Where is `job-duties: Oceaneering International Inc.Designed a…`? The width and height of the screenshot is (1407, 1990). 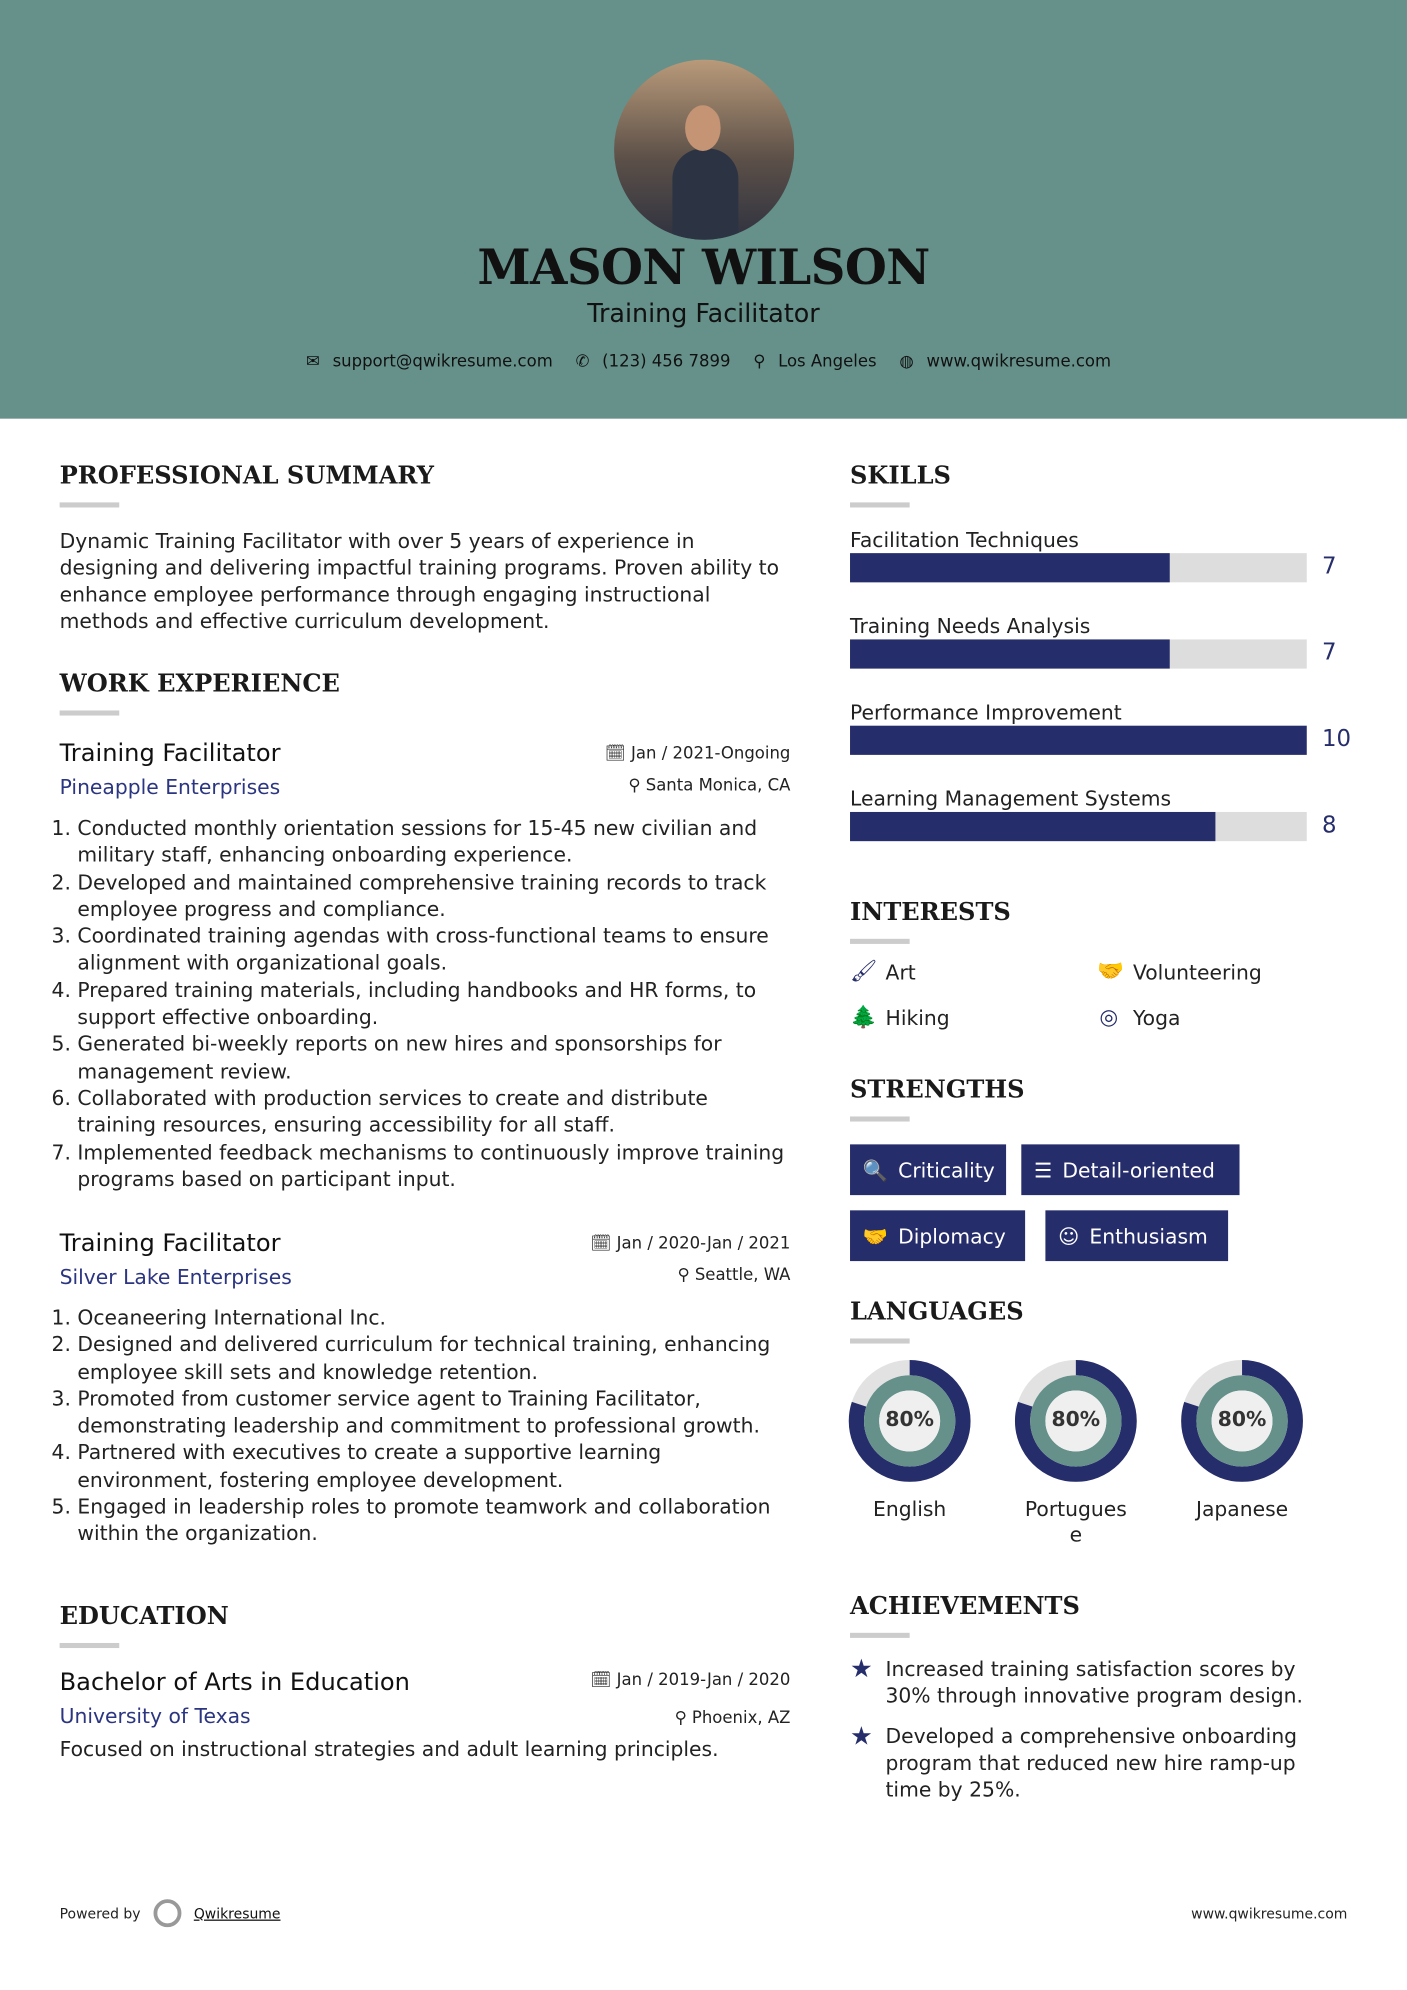
job-duties: Oceaneering International Inc.Designed a… is located at coordinates (425, 1425).